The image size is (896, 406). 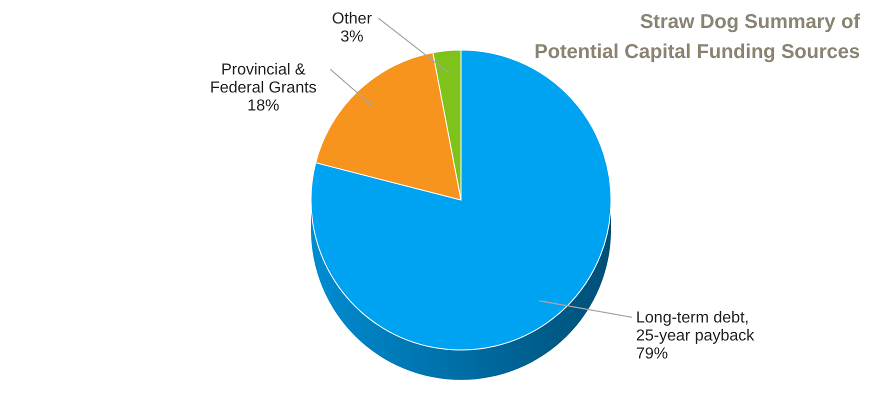 I want to click on text: Straw Dog Summary of Potential Capital Funding Sources, so click(x=697, y=37).